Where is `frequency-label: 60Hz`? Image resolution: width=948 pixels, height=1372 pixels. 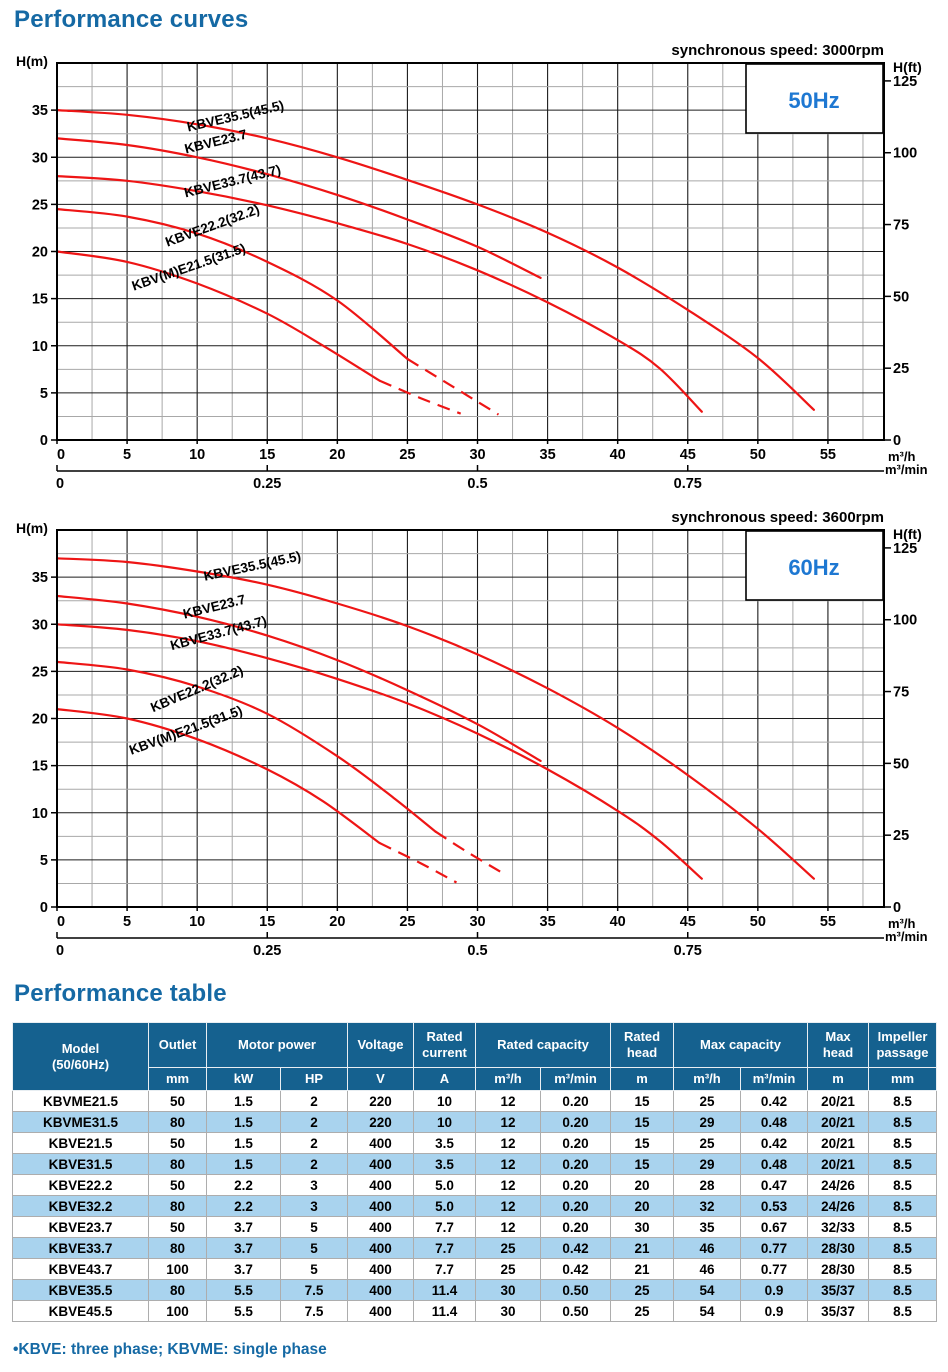 frequency-label: 60Hz is located at coordinates (813, 567).